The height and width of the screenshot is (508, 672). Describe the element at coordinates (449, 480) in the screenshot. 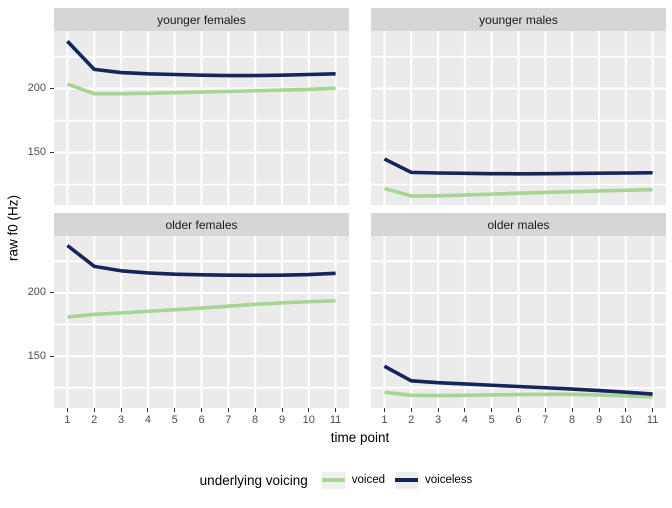

I see `legend-label-voiceless: voiceless` at that location.